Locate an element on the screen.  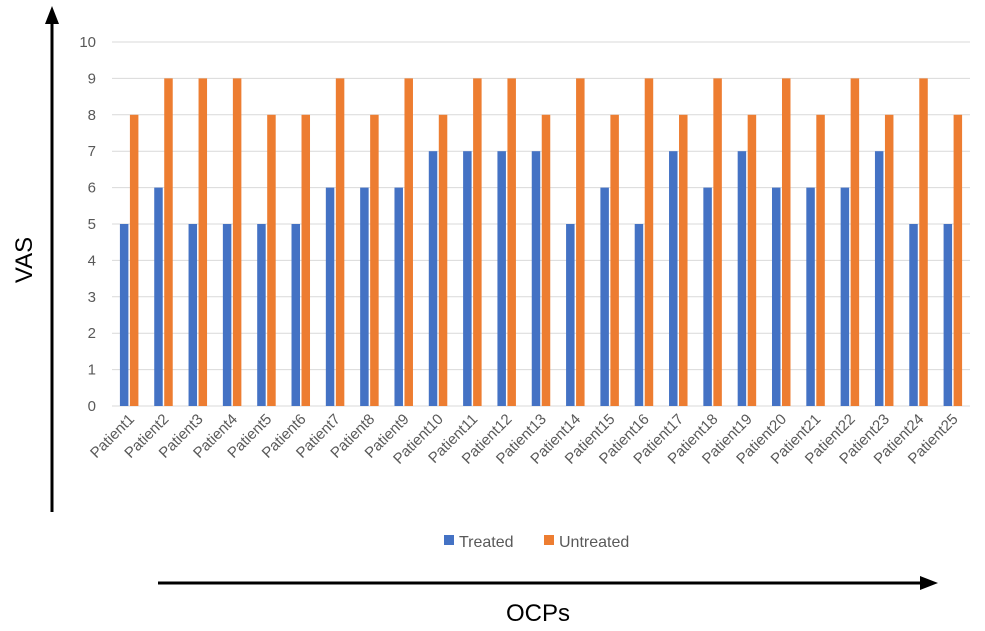
y-tick-3: 3 is located at coordinates (92, 297).